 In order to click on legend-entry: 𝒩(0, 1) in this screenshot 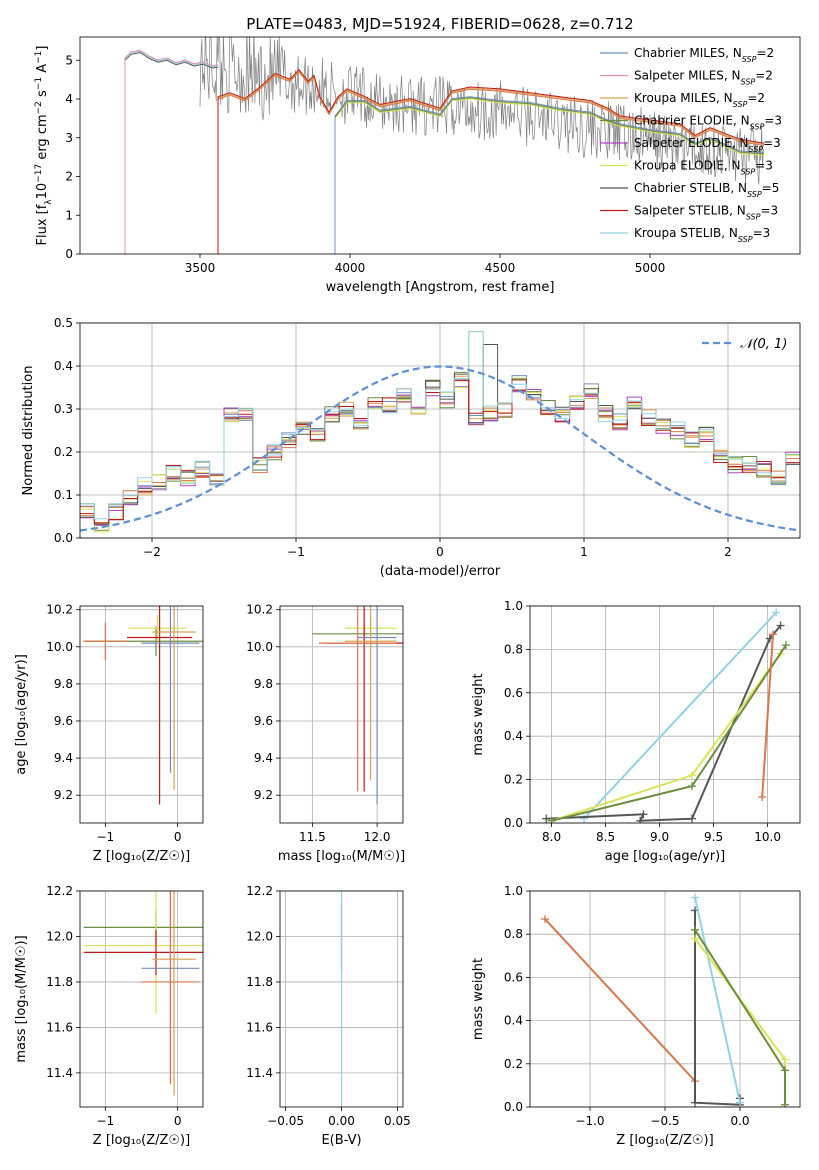, I will do `click(763, 344)`.